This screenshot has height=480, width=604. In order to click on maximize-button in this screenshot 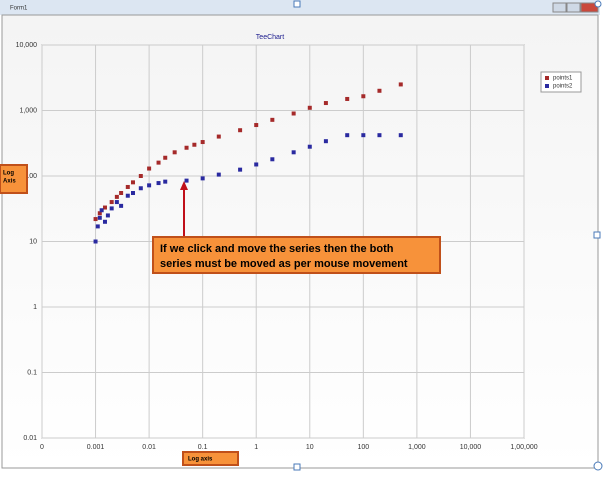, I will do `click(573, 7)`.